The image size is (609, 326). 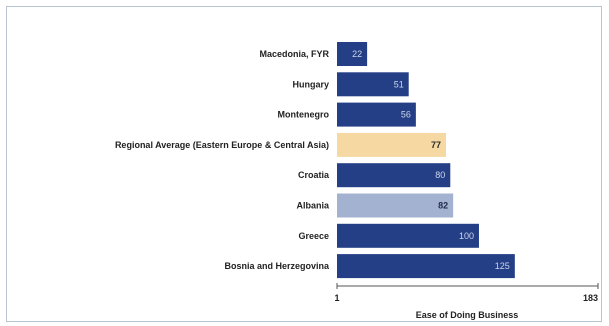 I want to click on value-label: 82, so click(x=443, y=206).